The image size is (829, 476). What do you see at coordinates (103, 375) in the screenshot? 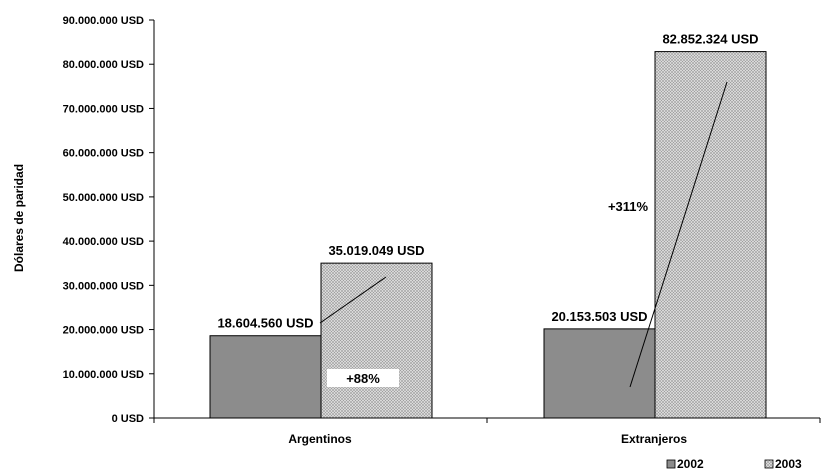
I see `y-tick-label: 10.000.000 USD` at bounding box center [103, 375].